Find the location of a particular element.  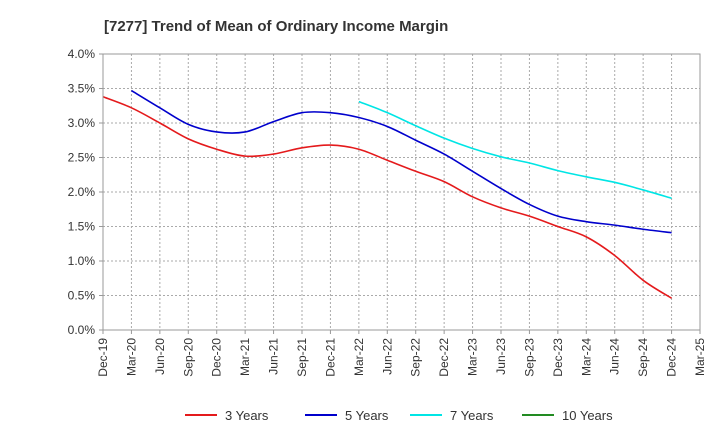

x-tick-label: Jun-20 is located at coordinates (160, 356).